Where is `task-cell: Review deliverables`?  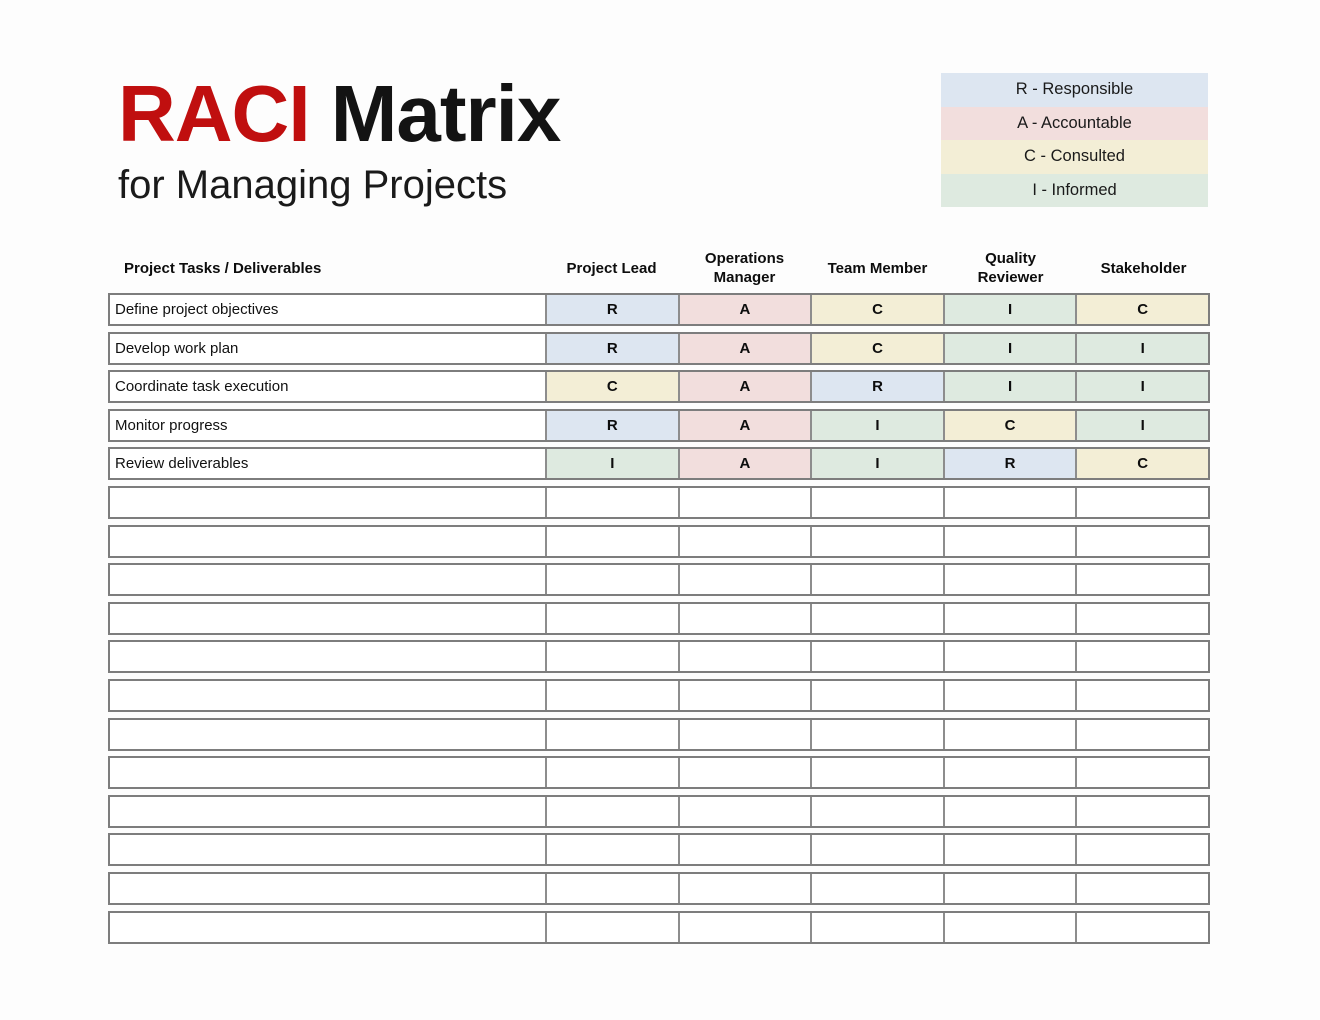 task-cell: Review deliverables is located at coordinates (182, 464).